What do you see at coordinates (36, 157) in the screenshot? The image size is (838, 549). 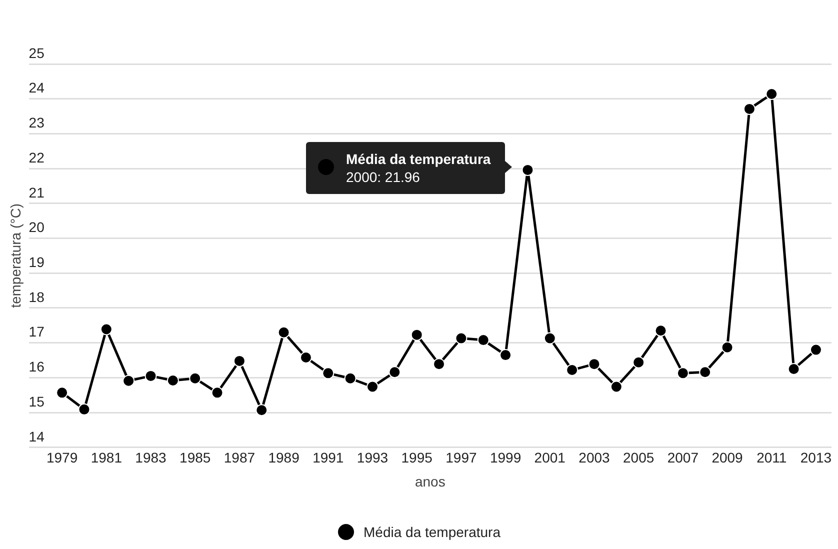 I see `y-tick-label: 22` at bounding box center [36, 157].